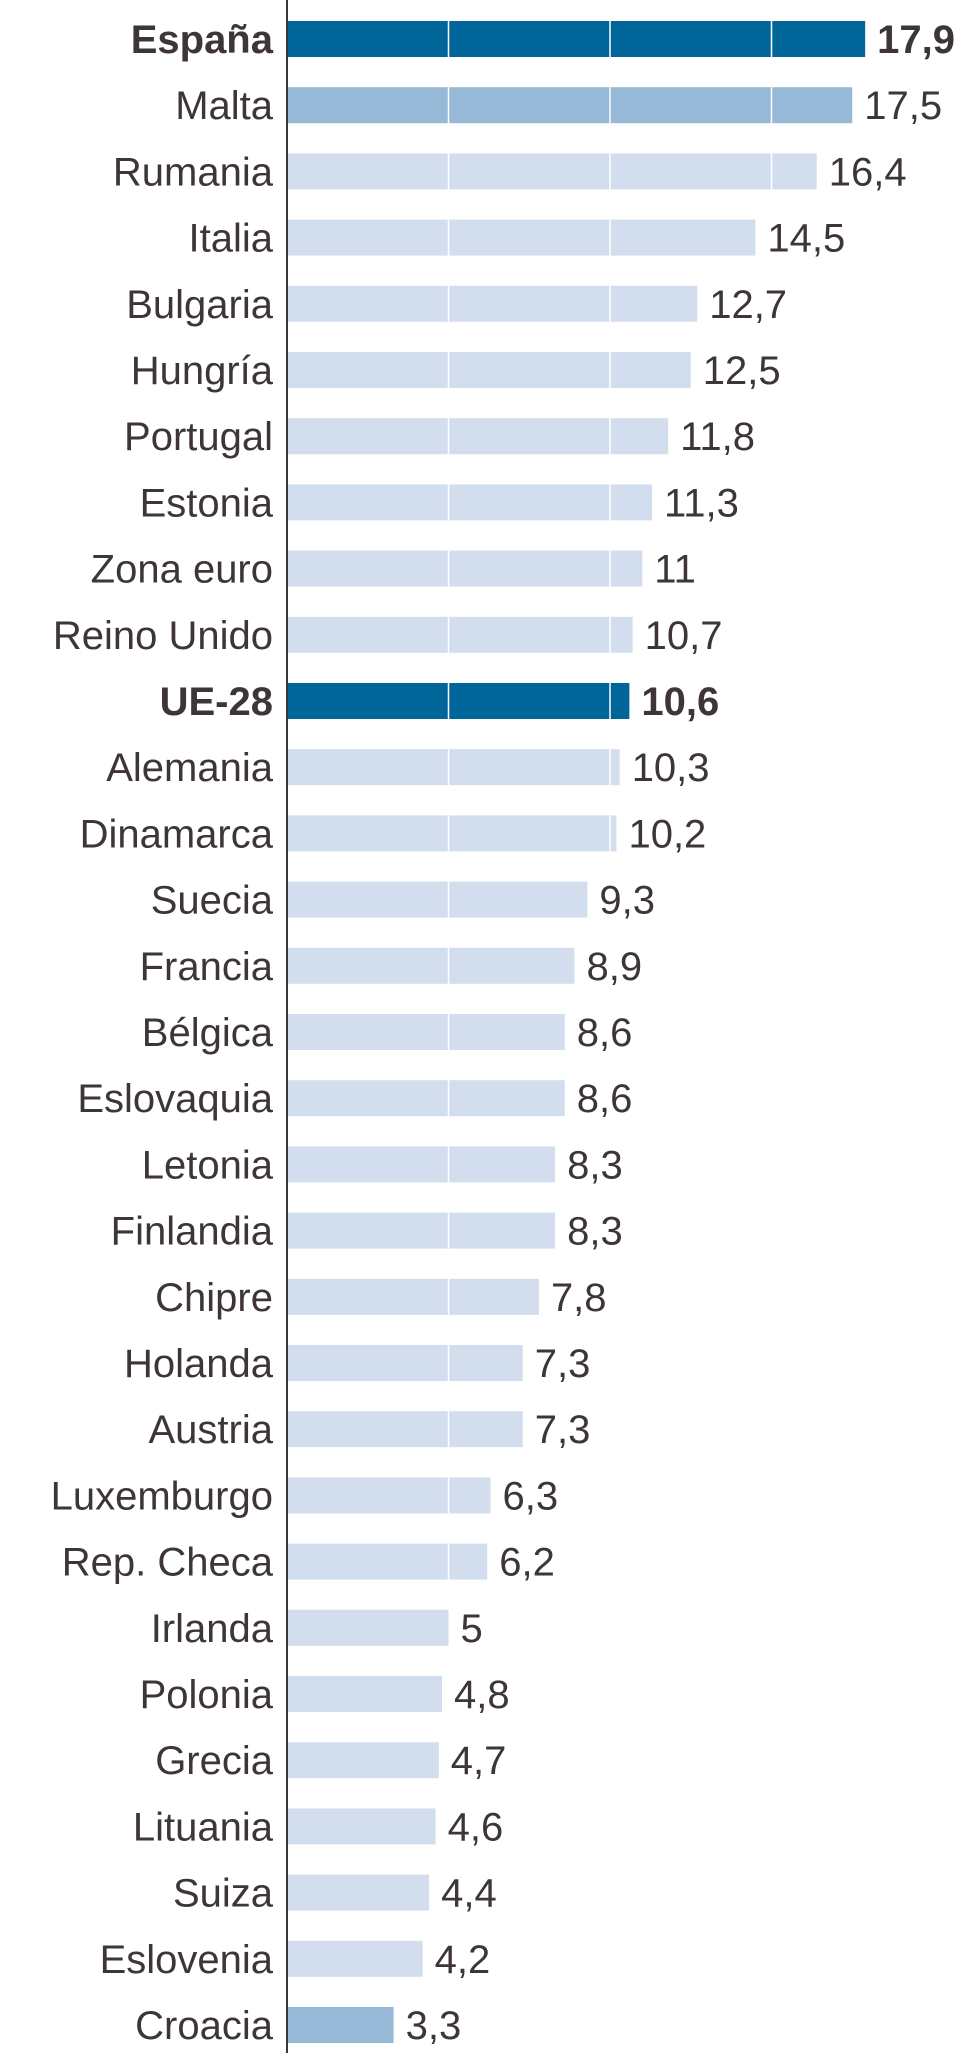 The image size is (980, 2053). Describe the element at coordinates (667, 834) in the screenshot. I see `value-label: 10,2` at that location.